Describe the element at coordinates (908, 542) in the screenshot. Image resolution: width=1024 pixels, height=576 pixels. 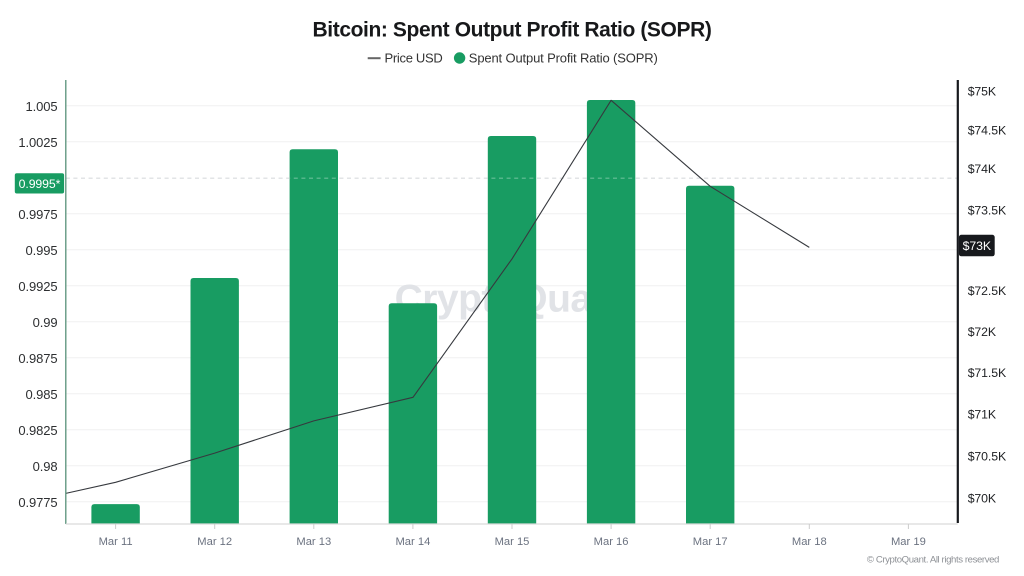
I see `svg-text: Mar 19` at that location.